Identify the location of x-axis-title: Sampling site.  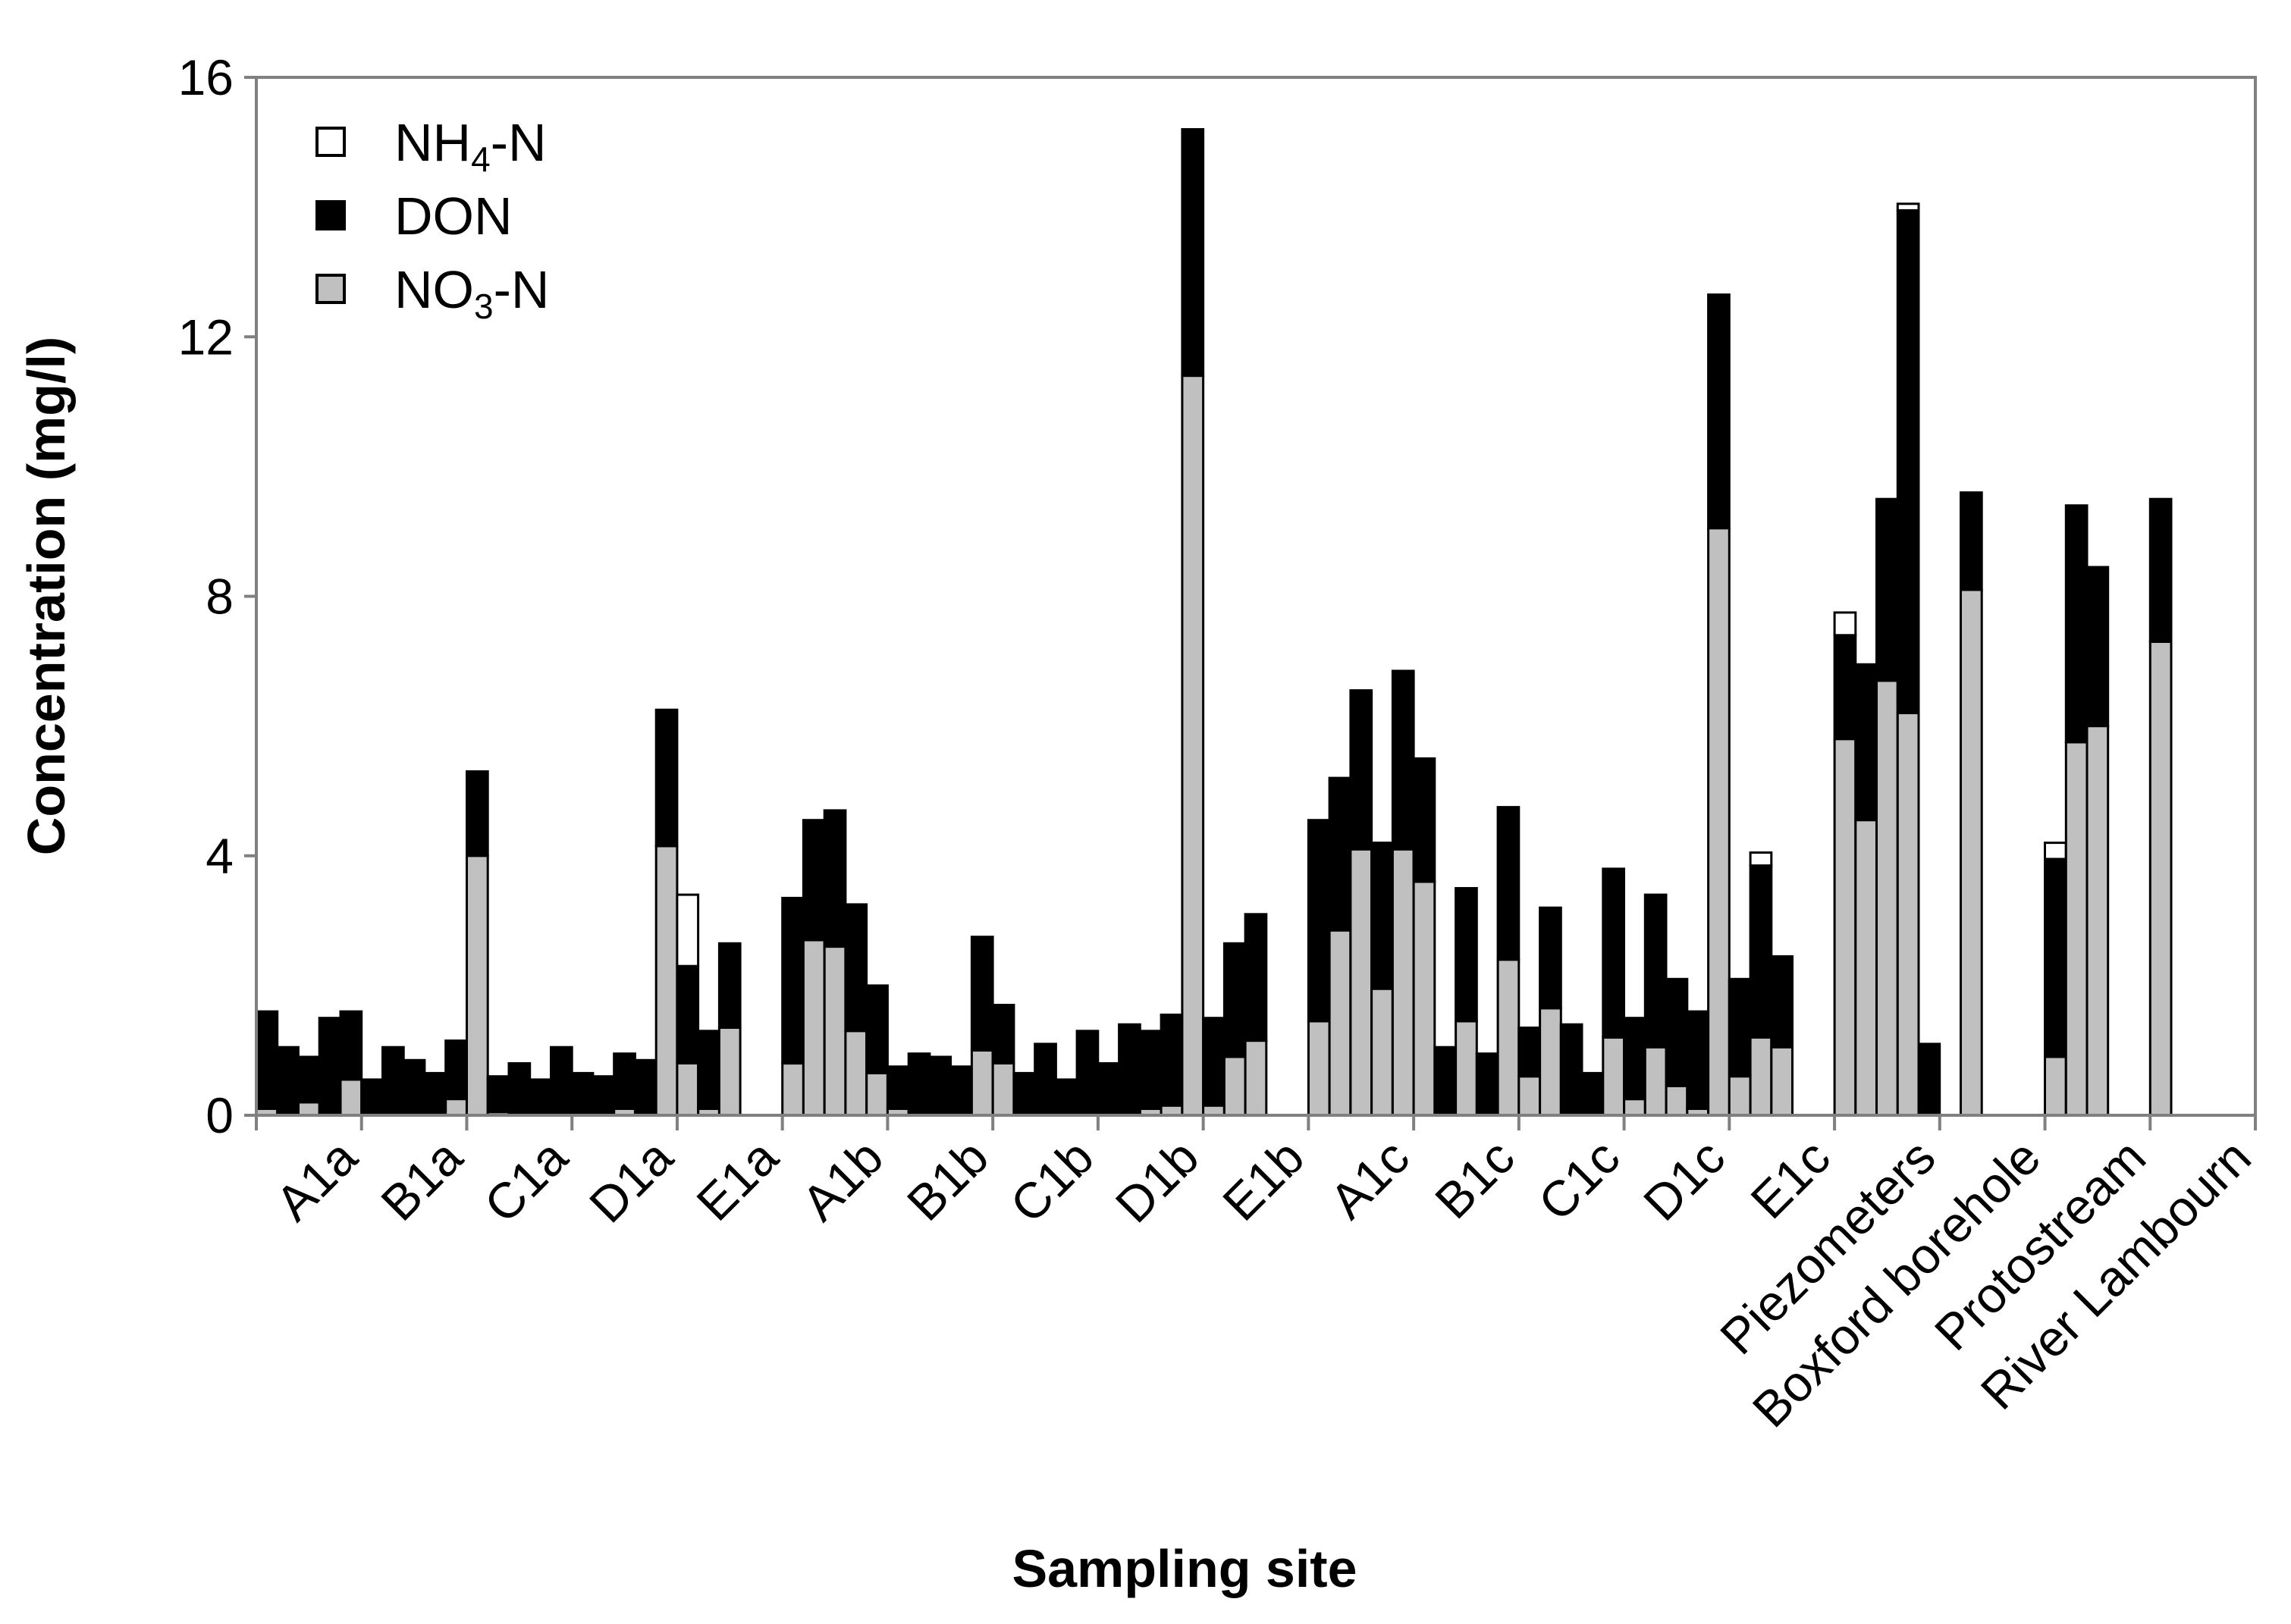
(1184, 1568).